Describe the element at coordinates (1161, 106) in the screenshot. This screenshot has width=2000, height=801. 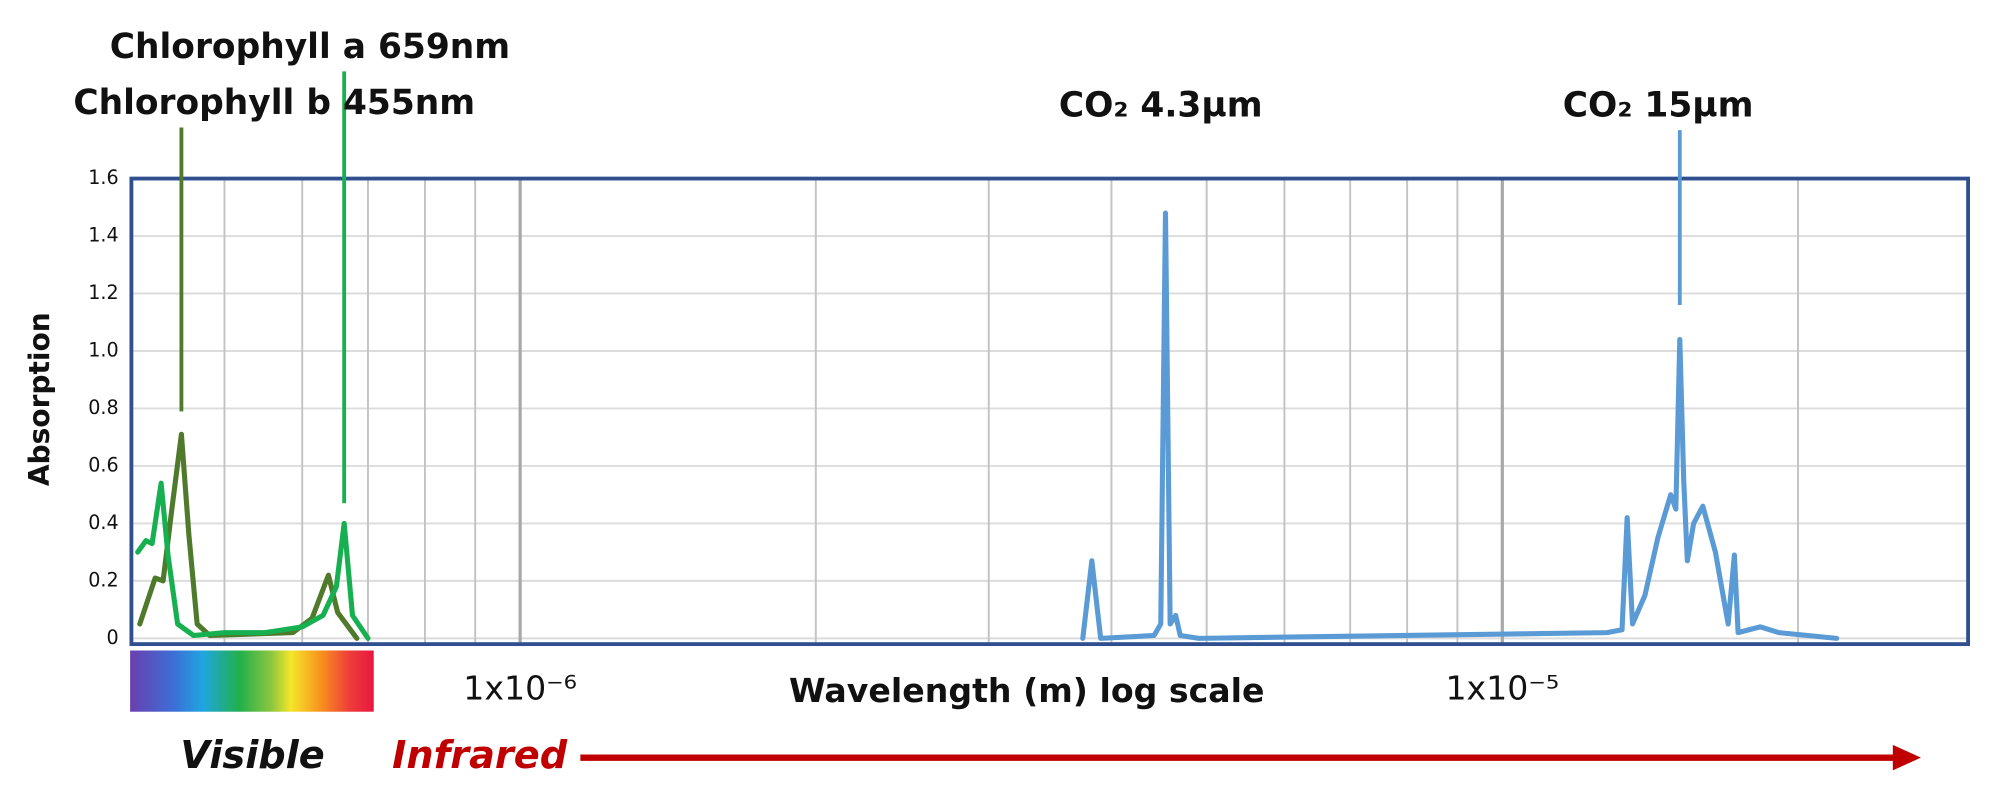
I see `annotation: CO₂ 4.3µm` at that location.